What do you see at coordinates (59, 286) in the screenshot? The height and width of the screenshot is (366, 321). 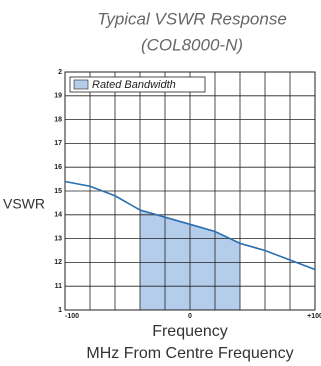 I see `y-tick-label: 11` at bounding box center [59, 286].